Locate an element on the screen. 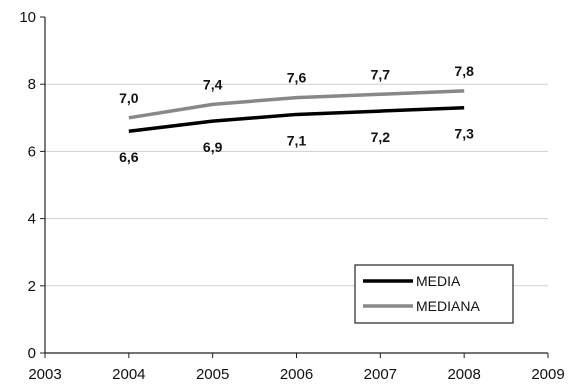  series-layer is located at coordinates (296, 111).